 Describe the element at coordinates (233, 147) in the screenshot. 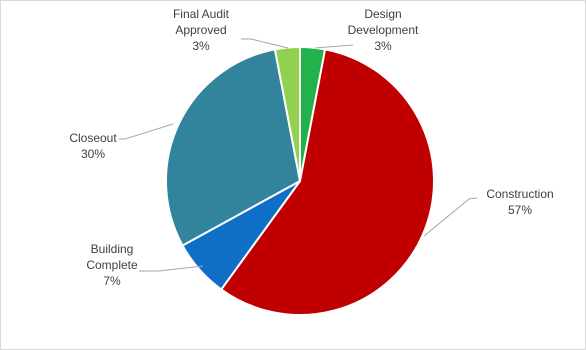

I see `pie-slice-closeout` at that location.